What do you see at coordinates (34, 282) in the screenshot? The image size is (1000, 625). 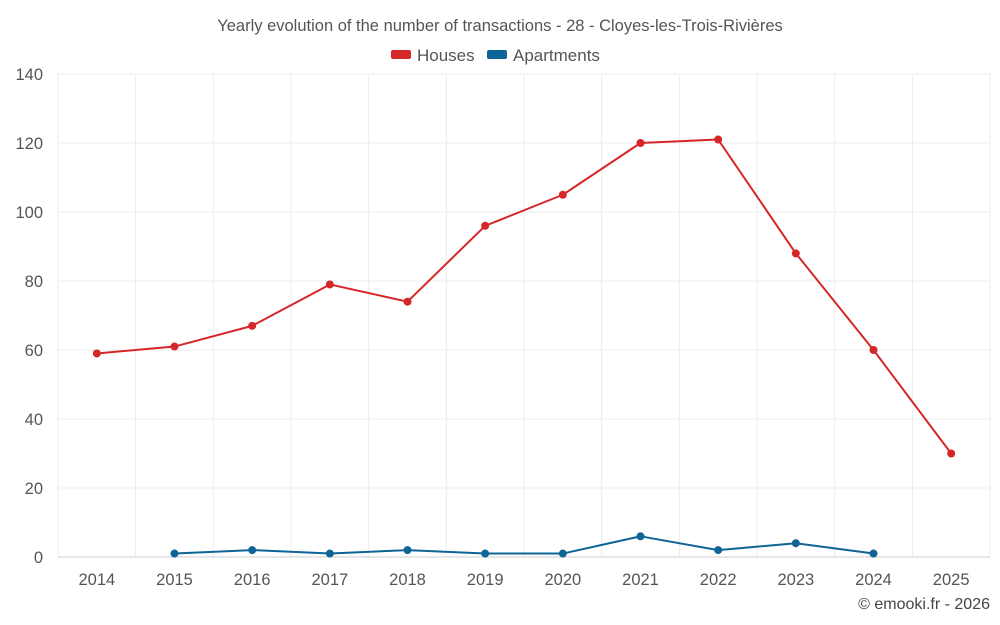 I see `y-tick-label: 80` at bounding box center [34, 282].